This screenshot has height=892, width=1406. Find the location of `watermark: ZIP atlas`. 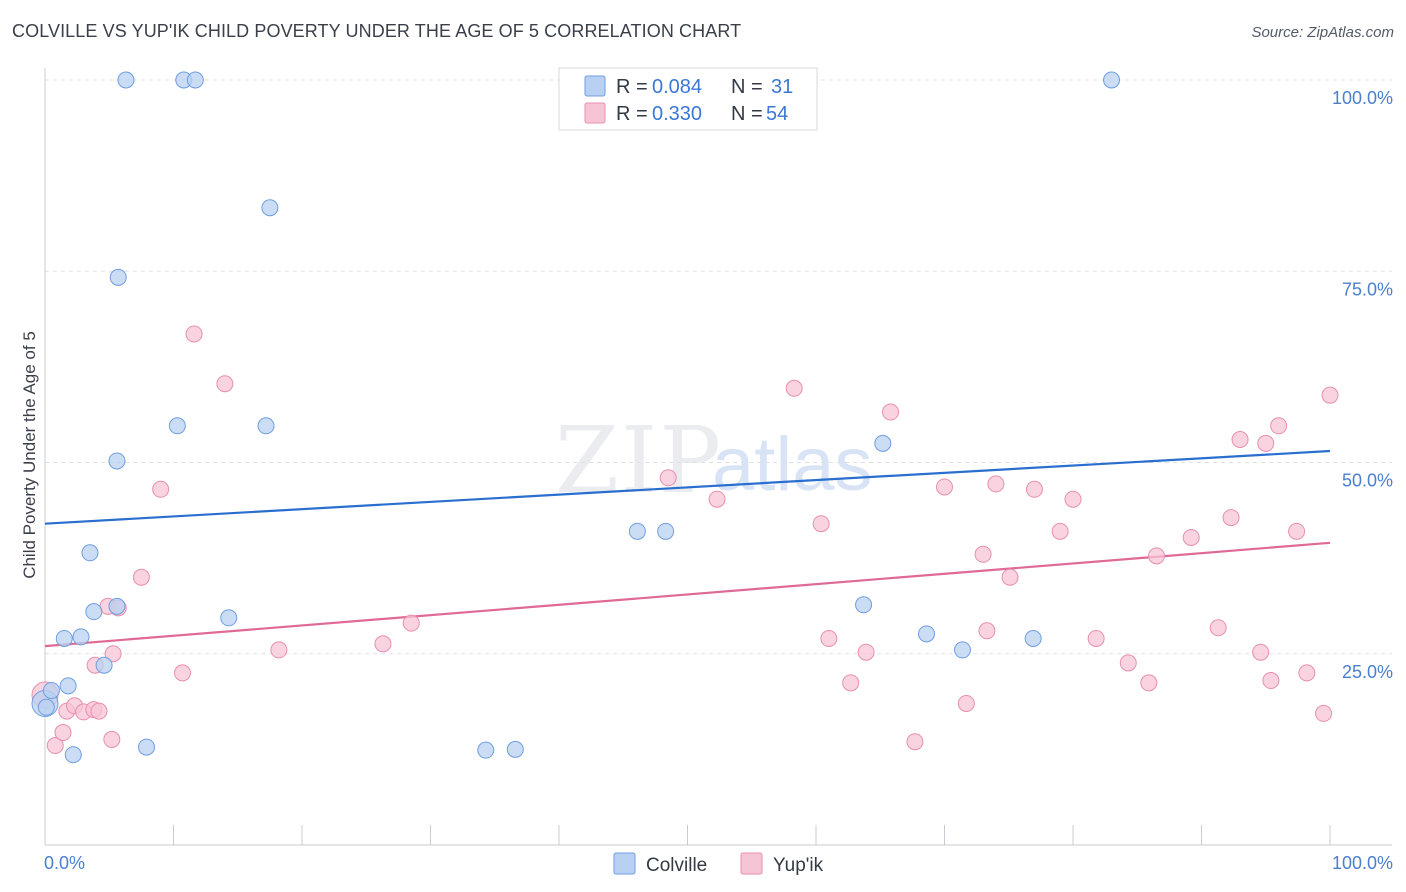

watermark: ZIP atlas is located at coordinates (714, 460).